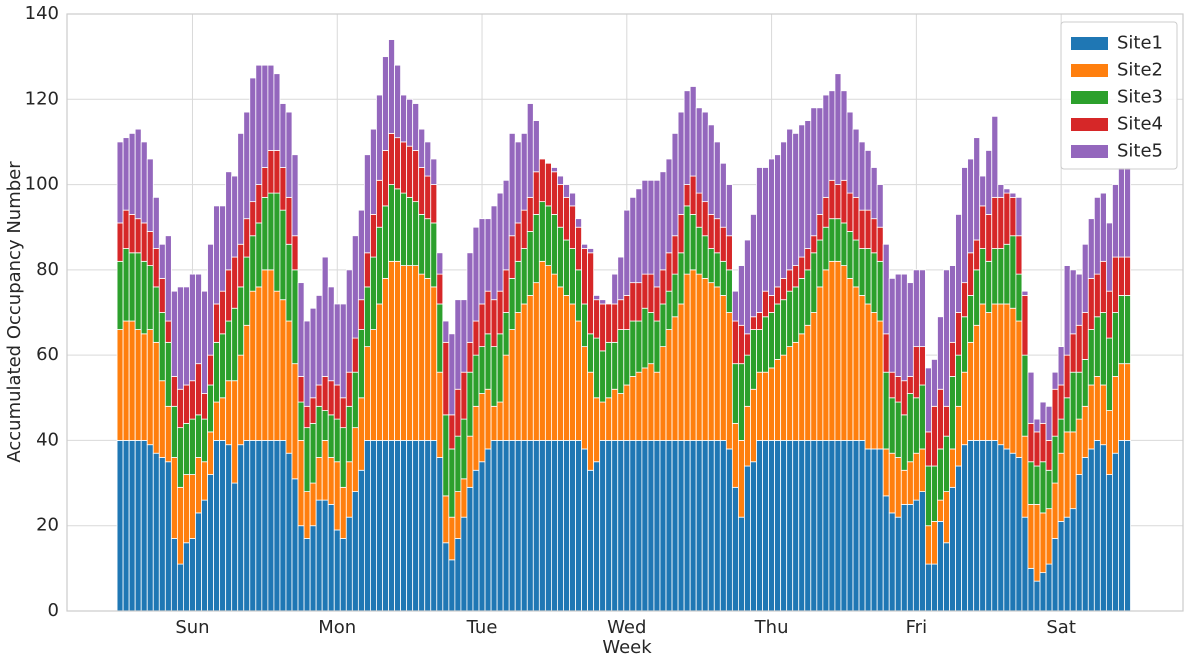 The height and width of the screenshot is (665, 1189). What do you see at coordinates (192, 627) in the screenshot?
I see `x-tick-label: Sun` at bounding box center [192, 627].